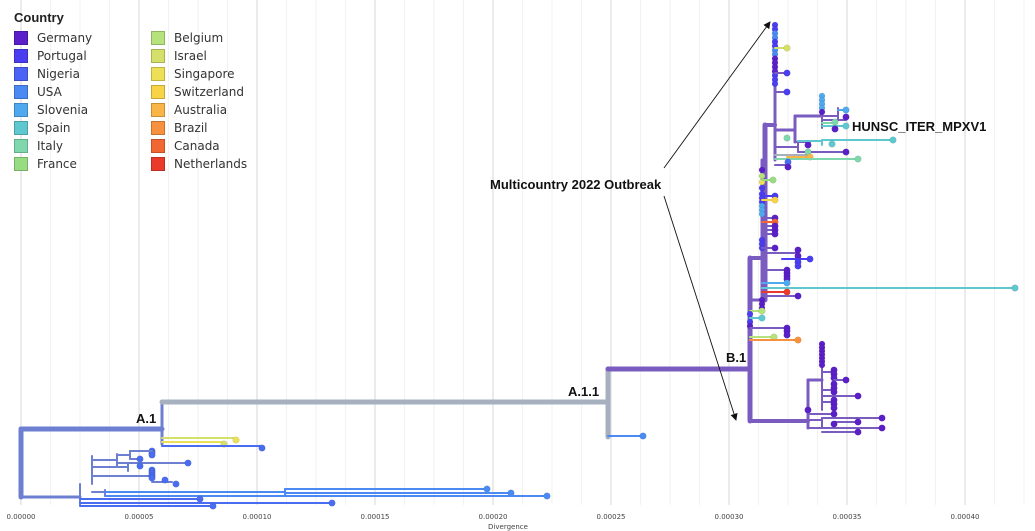 The width and height of the screenshot is (1035, 531). What do you see at coordinates (197, 146) in the screenshot?
I see `legend-label: Canada` at bounding box center [197, 146].